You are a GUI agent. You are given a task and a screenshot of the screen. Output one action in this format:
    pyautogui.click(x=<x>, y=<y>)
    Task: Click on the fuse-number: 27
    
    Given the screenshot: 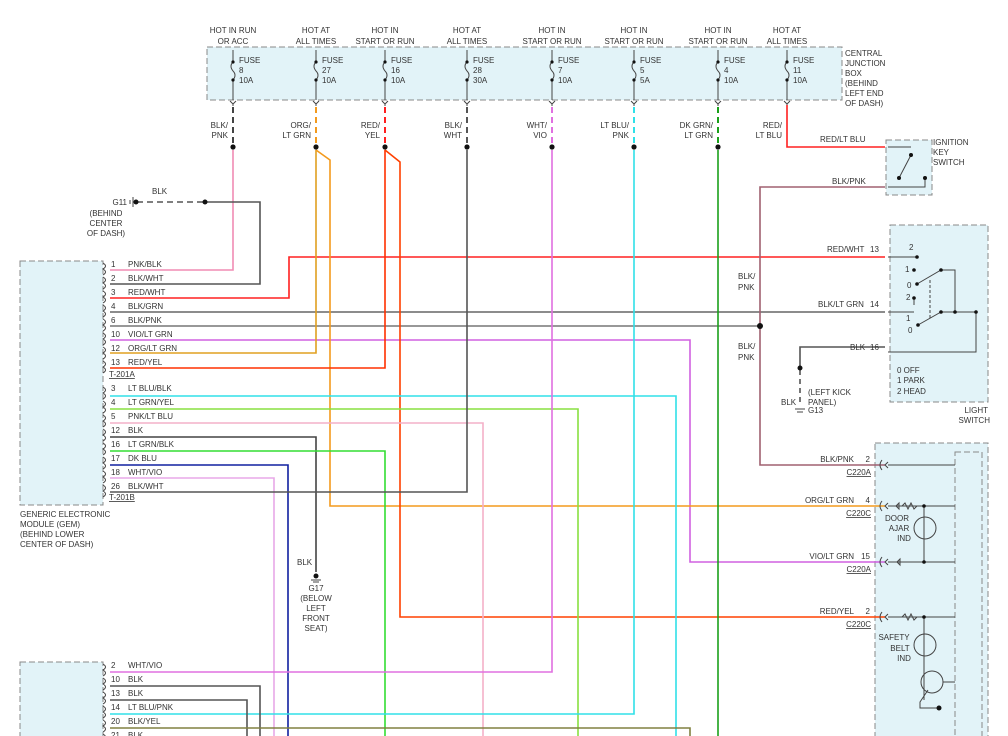 What is the action you would take?
    pyautogui.click(x=326, y=70)
    